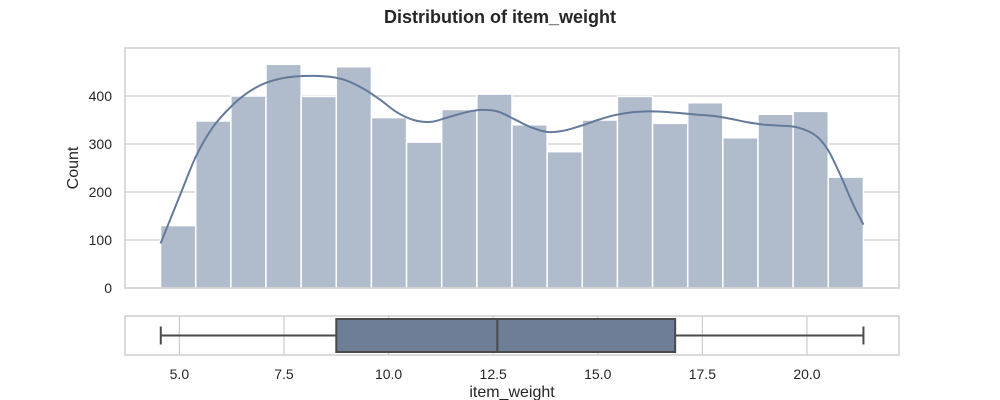 This screenshot has width=1000, height=400. Describe the element at coordinates (284, 374) in the screenshot. I see `x-tick-label: 7.5` at that location.